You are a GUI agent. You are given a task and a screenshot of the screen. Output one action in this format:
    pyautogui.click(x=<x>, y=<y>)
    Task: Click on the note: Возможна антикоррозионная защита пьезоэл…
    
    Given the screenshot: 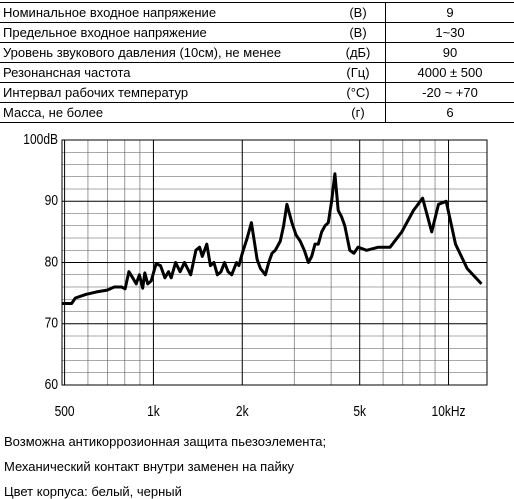 What is the action you would take?
    pyautogui.click(x=165, y=441)
    